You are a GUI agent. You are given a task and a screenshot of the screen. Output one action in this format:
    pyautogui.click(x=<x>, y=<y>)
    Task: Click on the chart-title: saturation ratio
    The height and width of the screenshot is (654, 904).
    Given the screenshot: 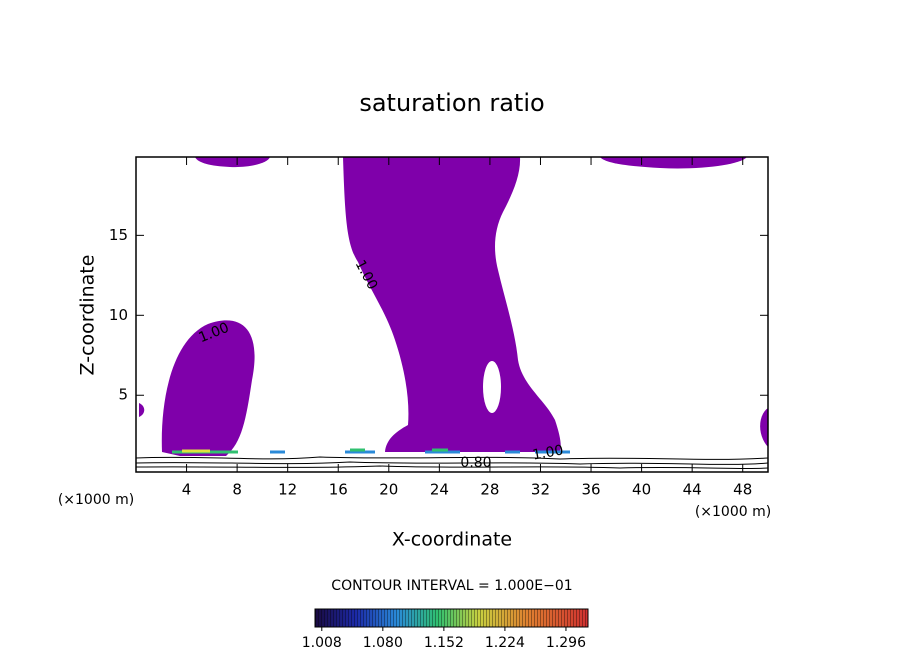 What is the action you would take?
    pyautogui.click(x=451, y=103)
    